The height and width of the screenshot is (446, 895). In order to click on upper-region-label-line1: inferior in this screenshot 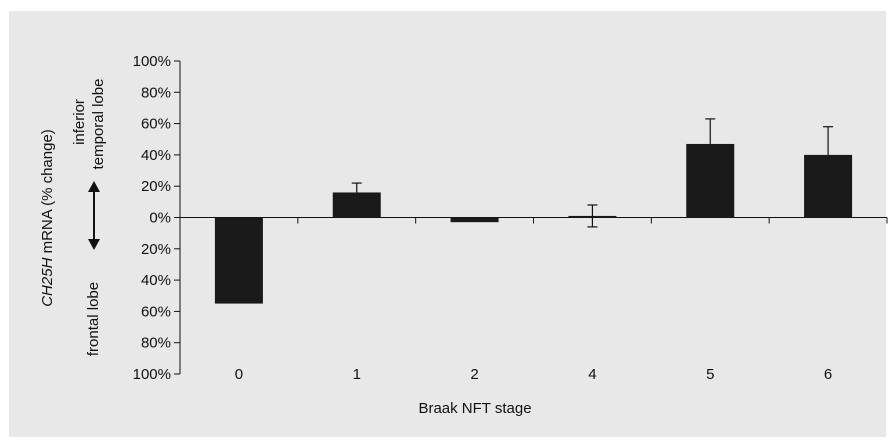, I will do `click(79, 122)`.